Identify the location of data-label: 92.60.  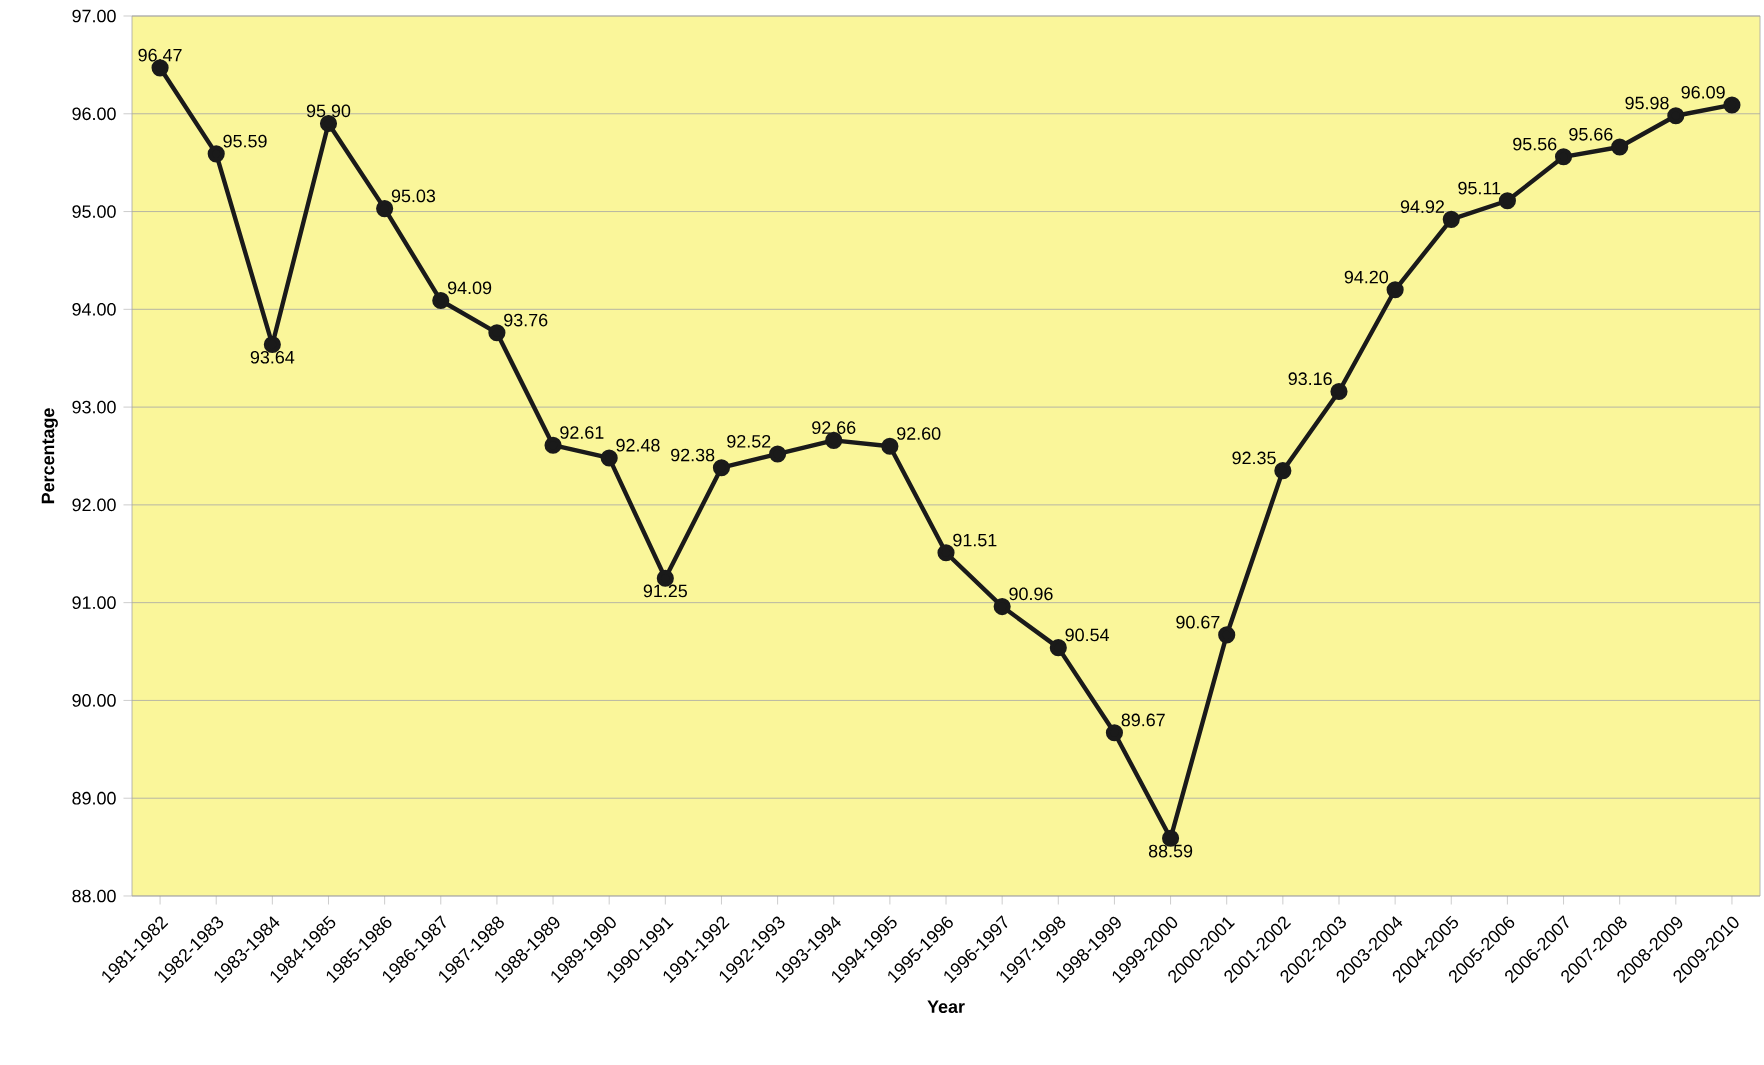
(919, 433).